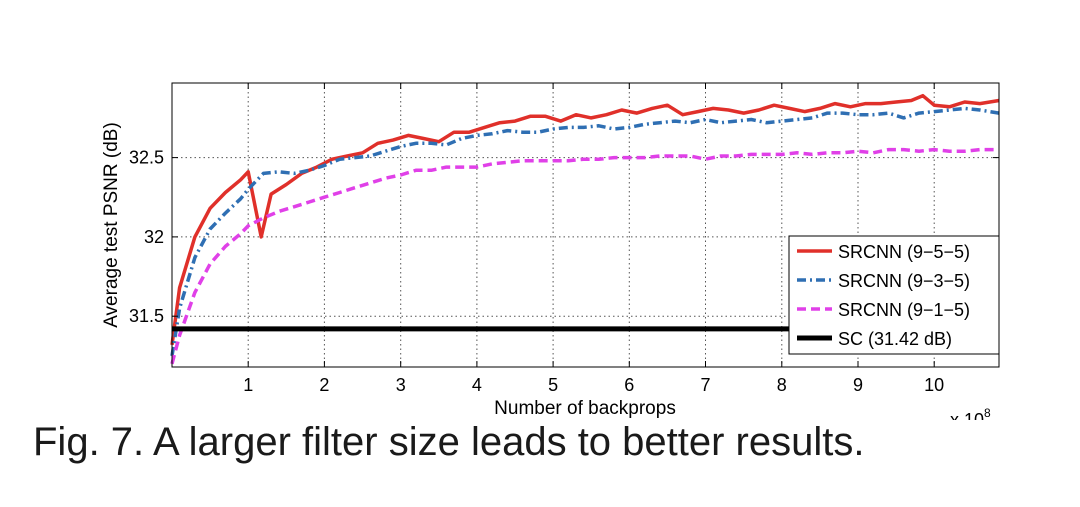 Image resolution: width=1080 pixels, height=507 pixels. Describe the element at coordinates (324, 385) in the screenshot. I see `x-tick-label: 2` at that location.